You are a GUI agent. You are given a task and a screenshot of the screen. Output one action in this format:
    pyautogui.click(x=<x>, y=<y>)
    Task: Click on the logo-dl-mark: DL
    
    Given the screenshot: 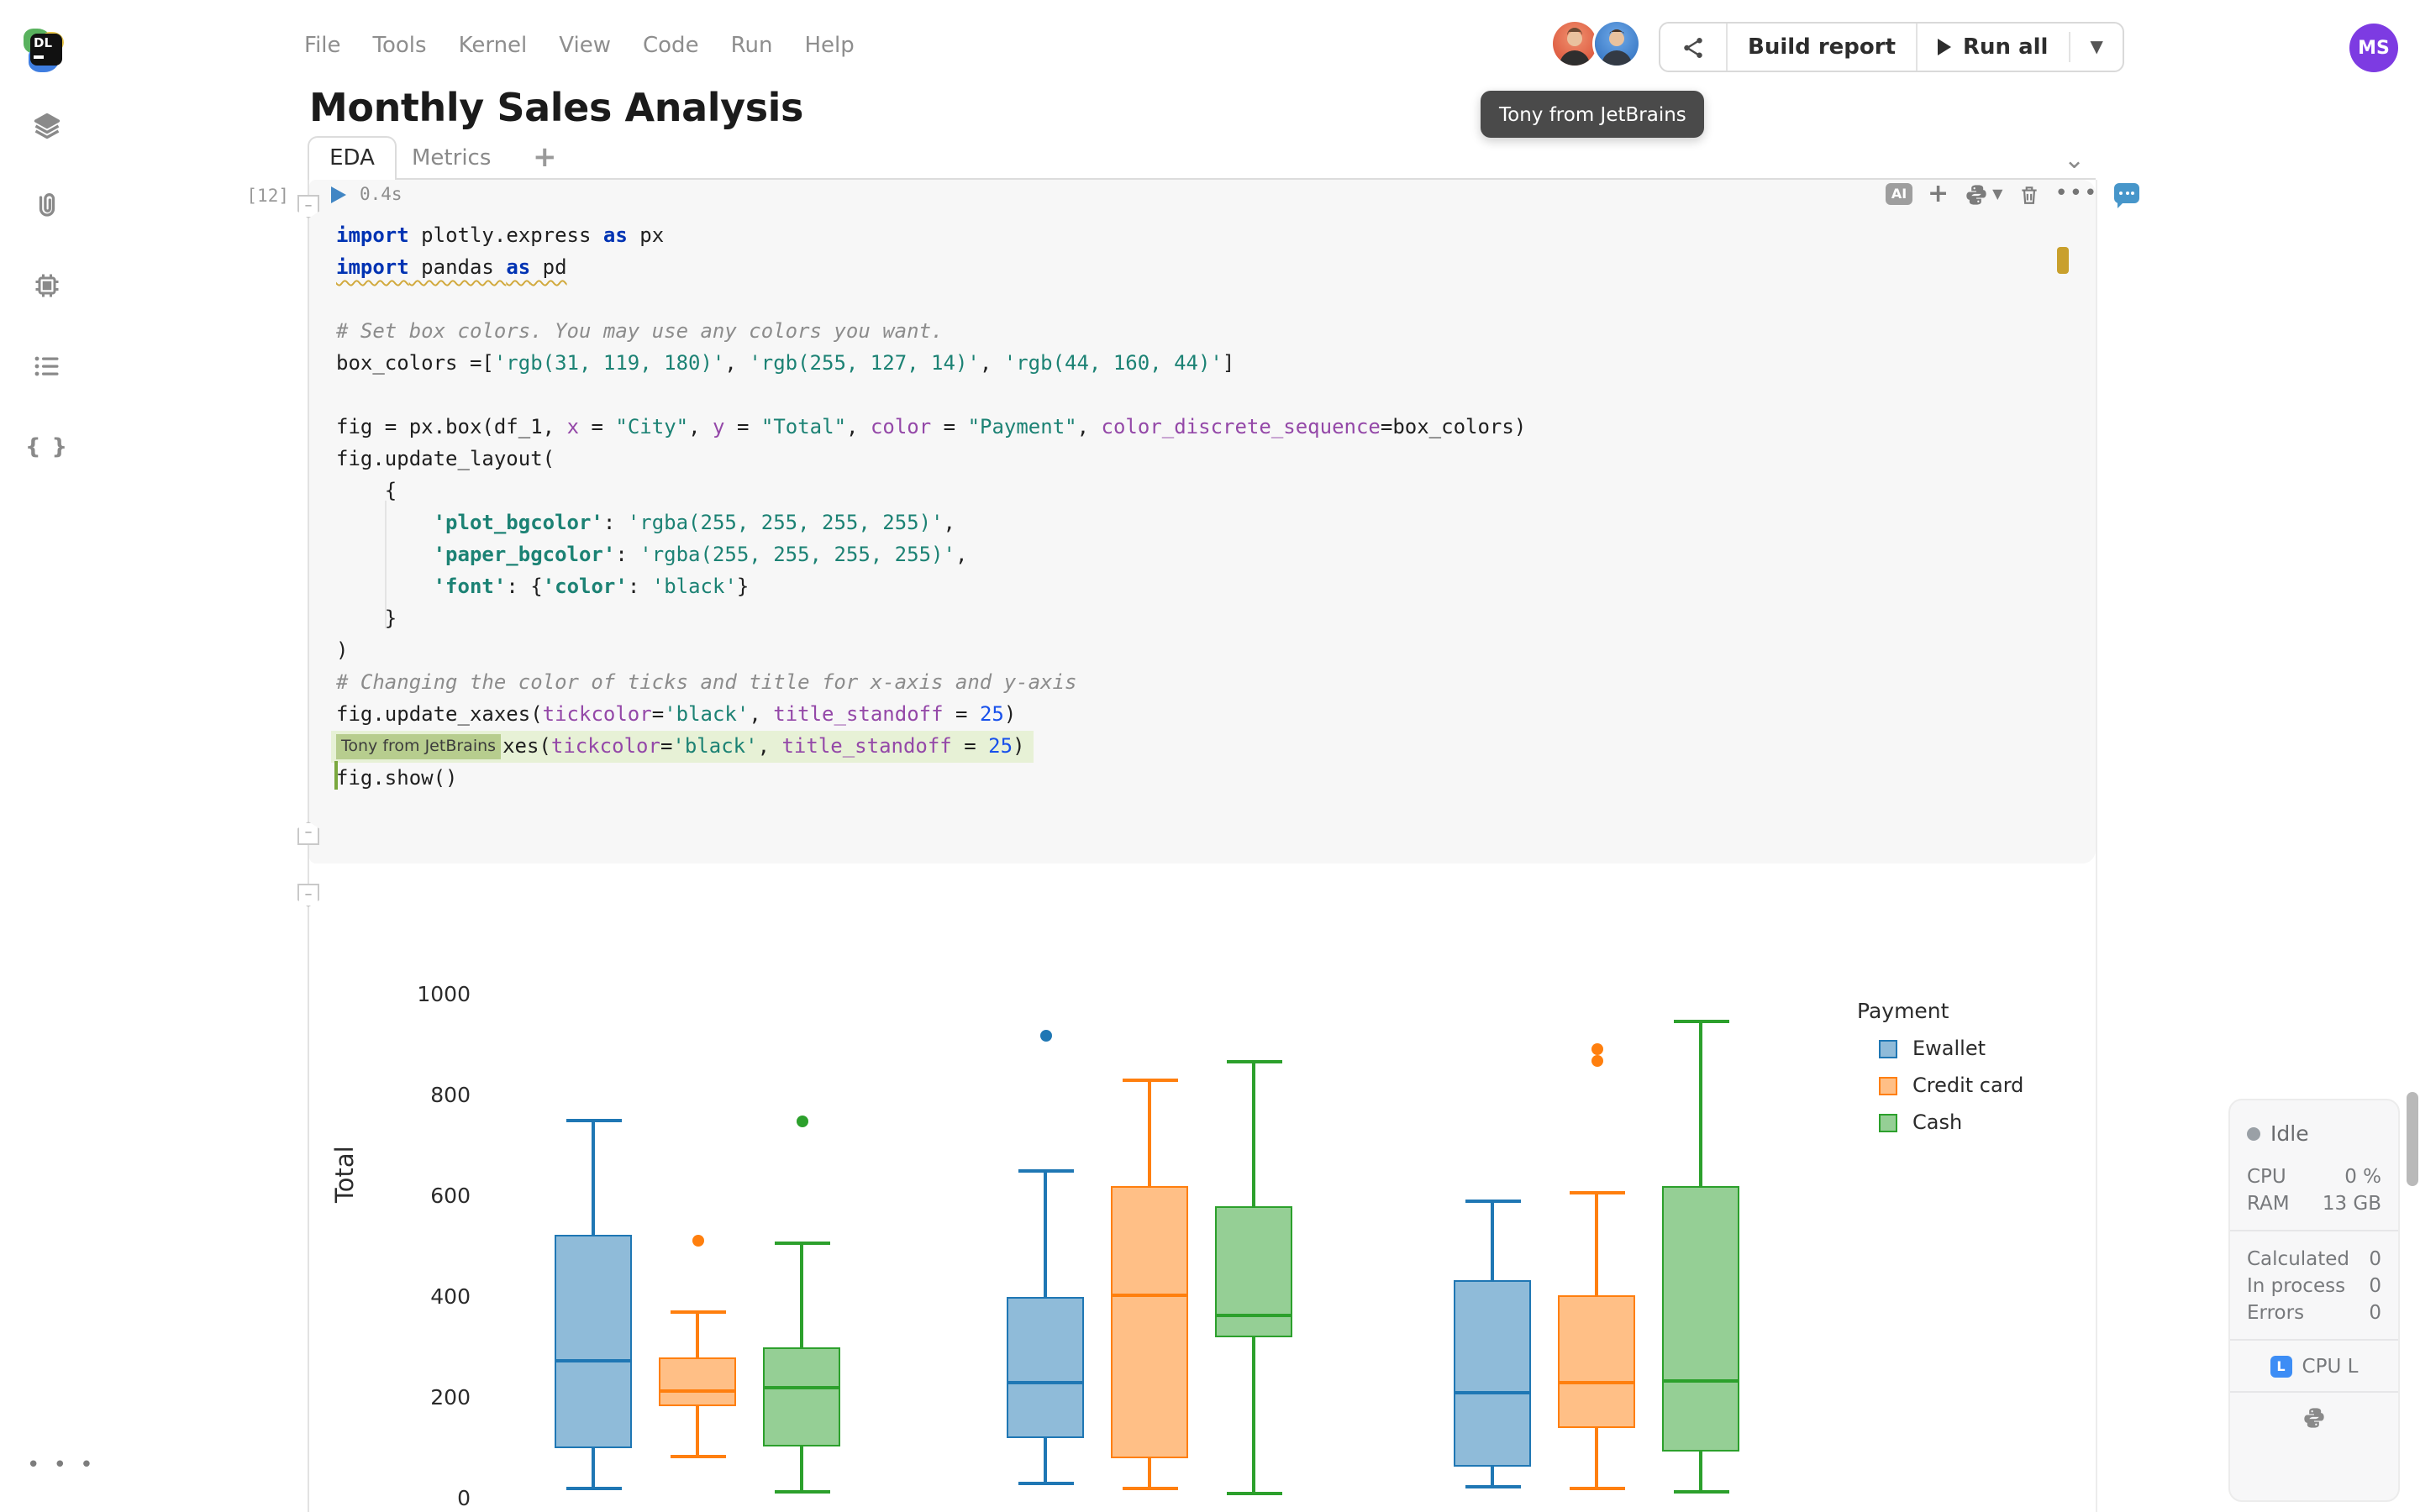 What is the action you would take?
    pyautogui.click(x=46, y=50)
    